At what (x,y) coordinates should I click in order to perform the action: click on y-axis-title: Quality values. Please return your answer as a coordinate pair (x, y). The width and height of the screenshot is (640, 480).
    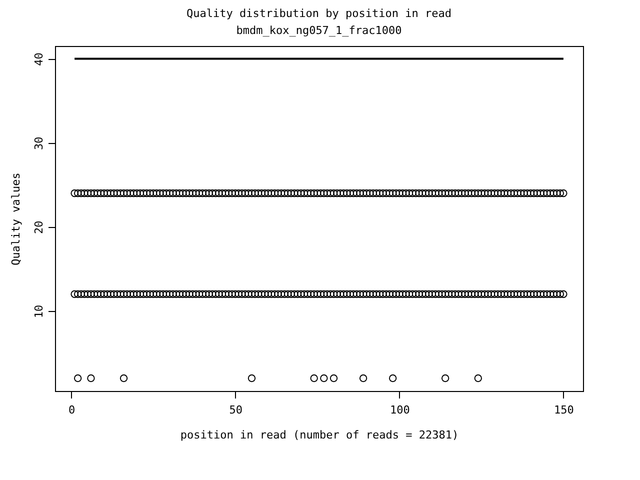
    Looking at the image, I should click on (16, 219).